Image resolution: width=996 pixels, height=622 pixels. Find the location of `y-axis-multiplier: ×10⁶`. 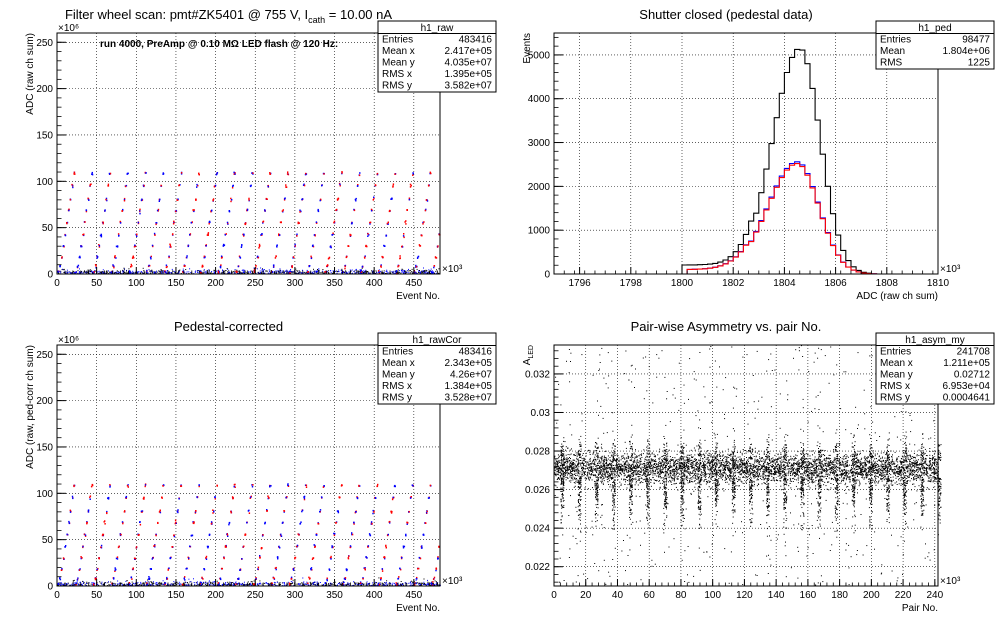

y-axis-multiplier: ×10⁶ is located at coordinates (68, 28).